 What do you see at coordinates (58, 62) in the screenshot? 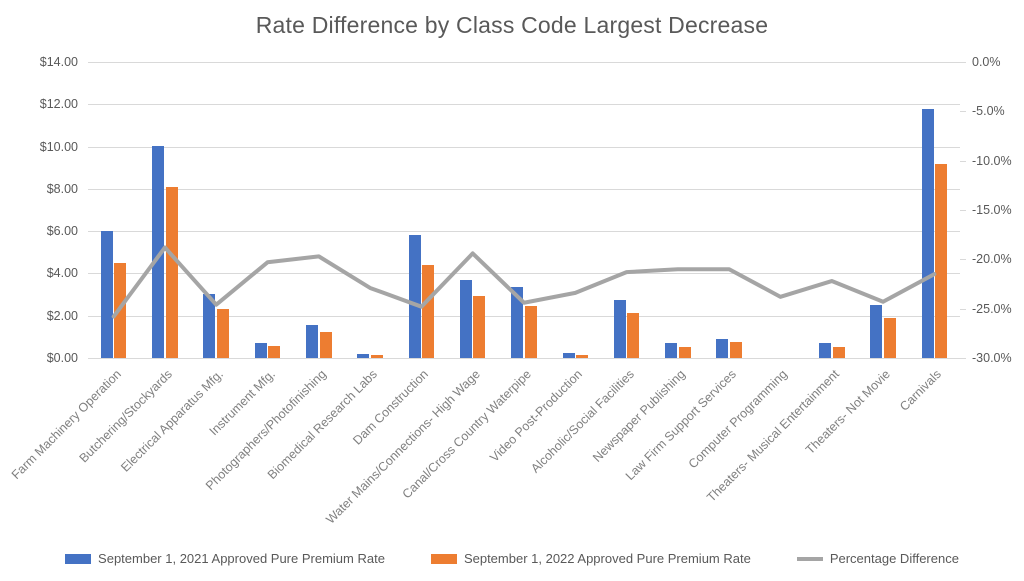
I see `y-axis-left-tick: $14.00` at bounding box center [58, 62].